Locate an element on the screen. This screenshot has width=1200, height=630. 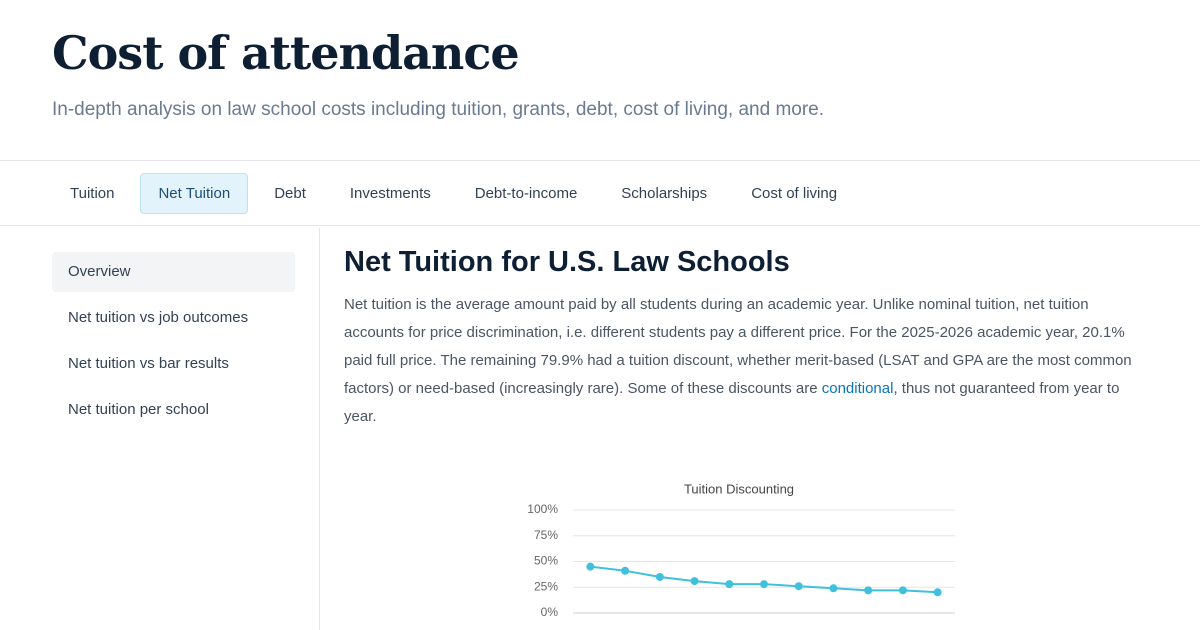
link: conditional is located at coordinates (857, 388).